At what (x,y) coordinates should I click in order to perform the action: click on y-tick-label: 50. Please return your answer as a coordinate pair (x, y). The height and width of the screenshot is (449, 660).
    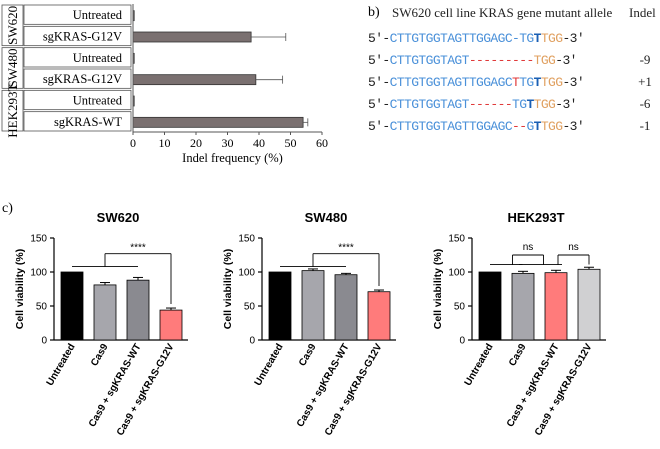
    Looking at the image, I should click on (250, 307).